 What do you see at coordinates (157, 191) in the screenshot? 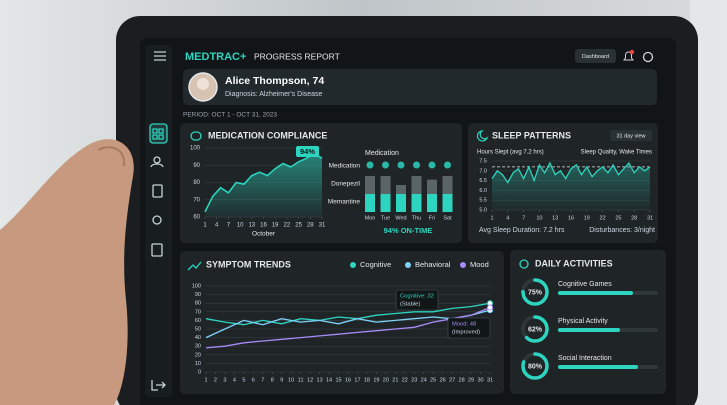
I see `nav-reports` at bounding box center [157, 191].